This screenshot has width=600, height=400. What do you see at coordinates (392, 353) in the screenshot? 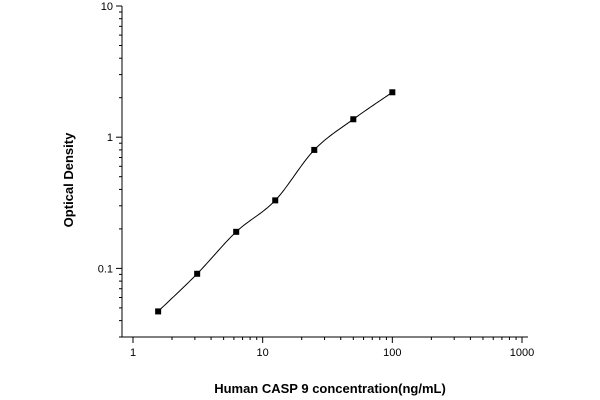
I see `x-tick-label: 100` at bounding box center [392, 353].